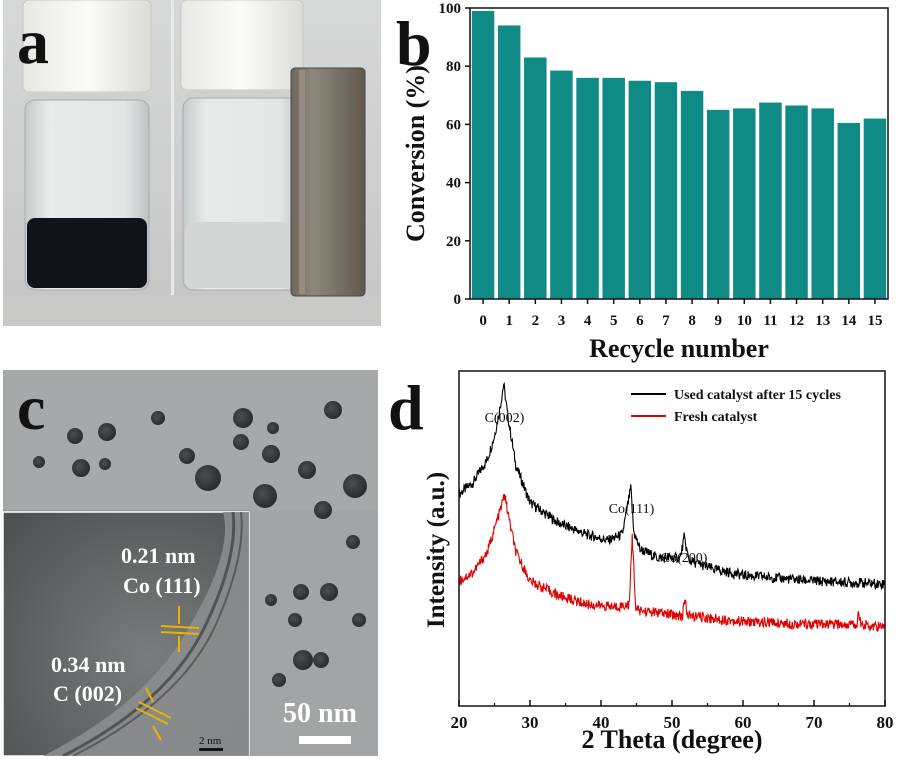  What do you see at coordinates (744, 321) in the screenshot?
I see `x-tick-label: 10` at bounding box center [744, 321].